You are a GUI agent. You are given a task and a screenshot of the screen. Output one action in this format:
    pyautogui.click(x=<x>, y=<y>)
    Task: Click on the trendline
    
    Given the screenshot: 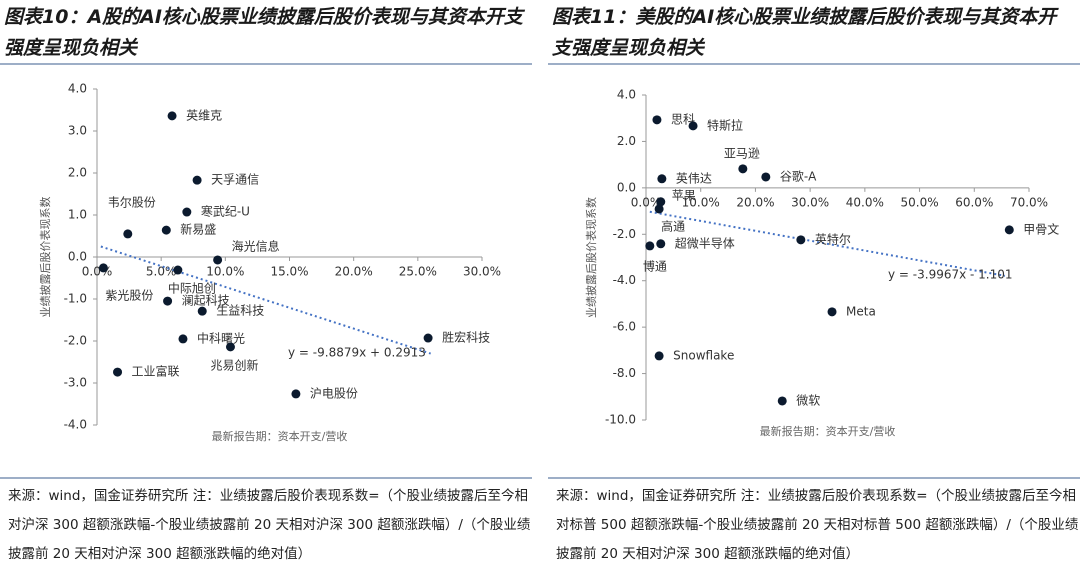 What is the action you would take?
    pyautogui.click(x=827, y=243)
    